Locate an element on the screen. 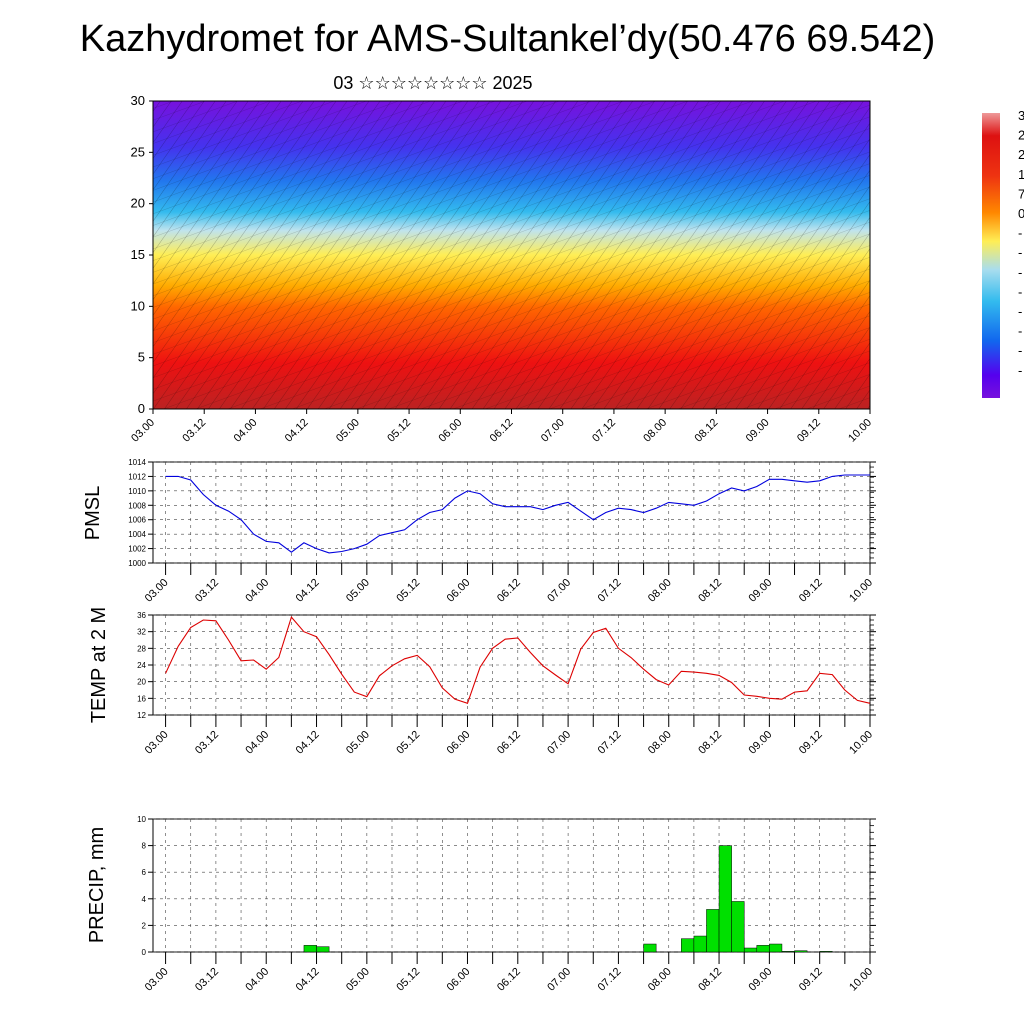 This screenshot has width=1024, height=1024. y-tick-label: 5 is located at coordinates (141, 357).